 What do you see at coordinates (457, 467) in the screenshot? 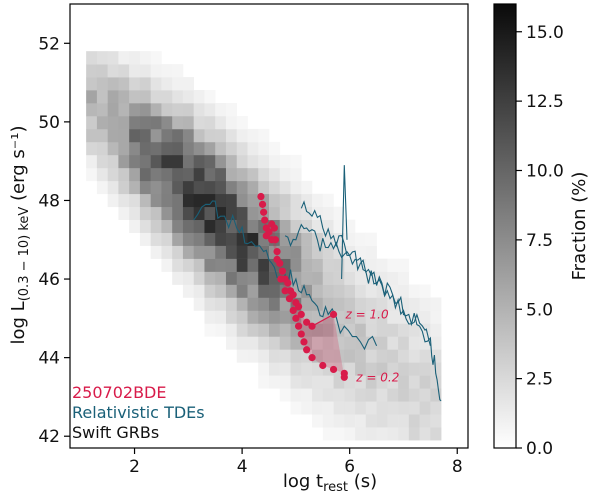
I see `x-tick-label-3: 8` at bounding box center [457, 467].